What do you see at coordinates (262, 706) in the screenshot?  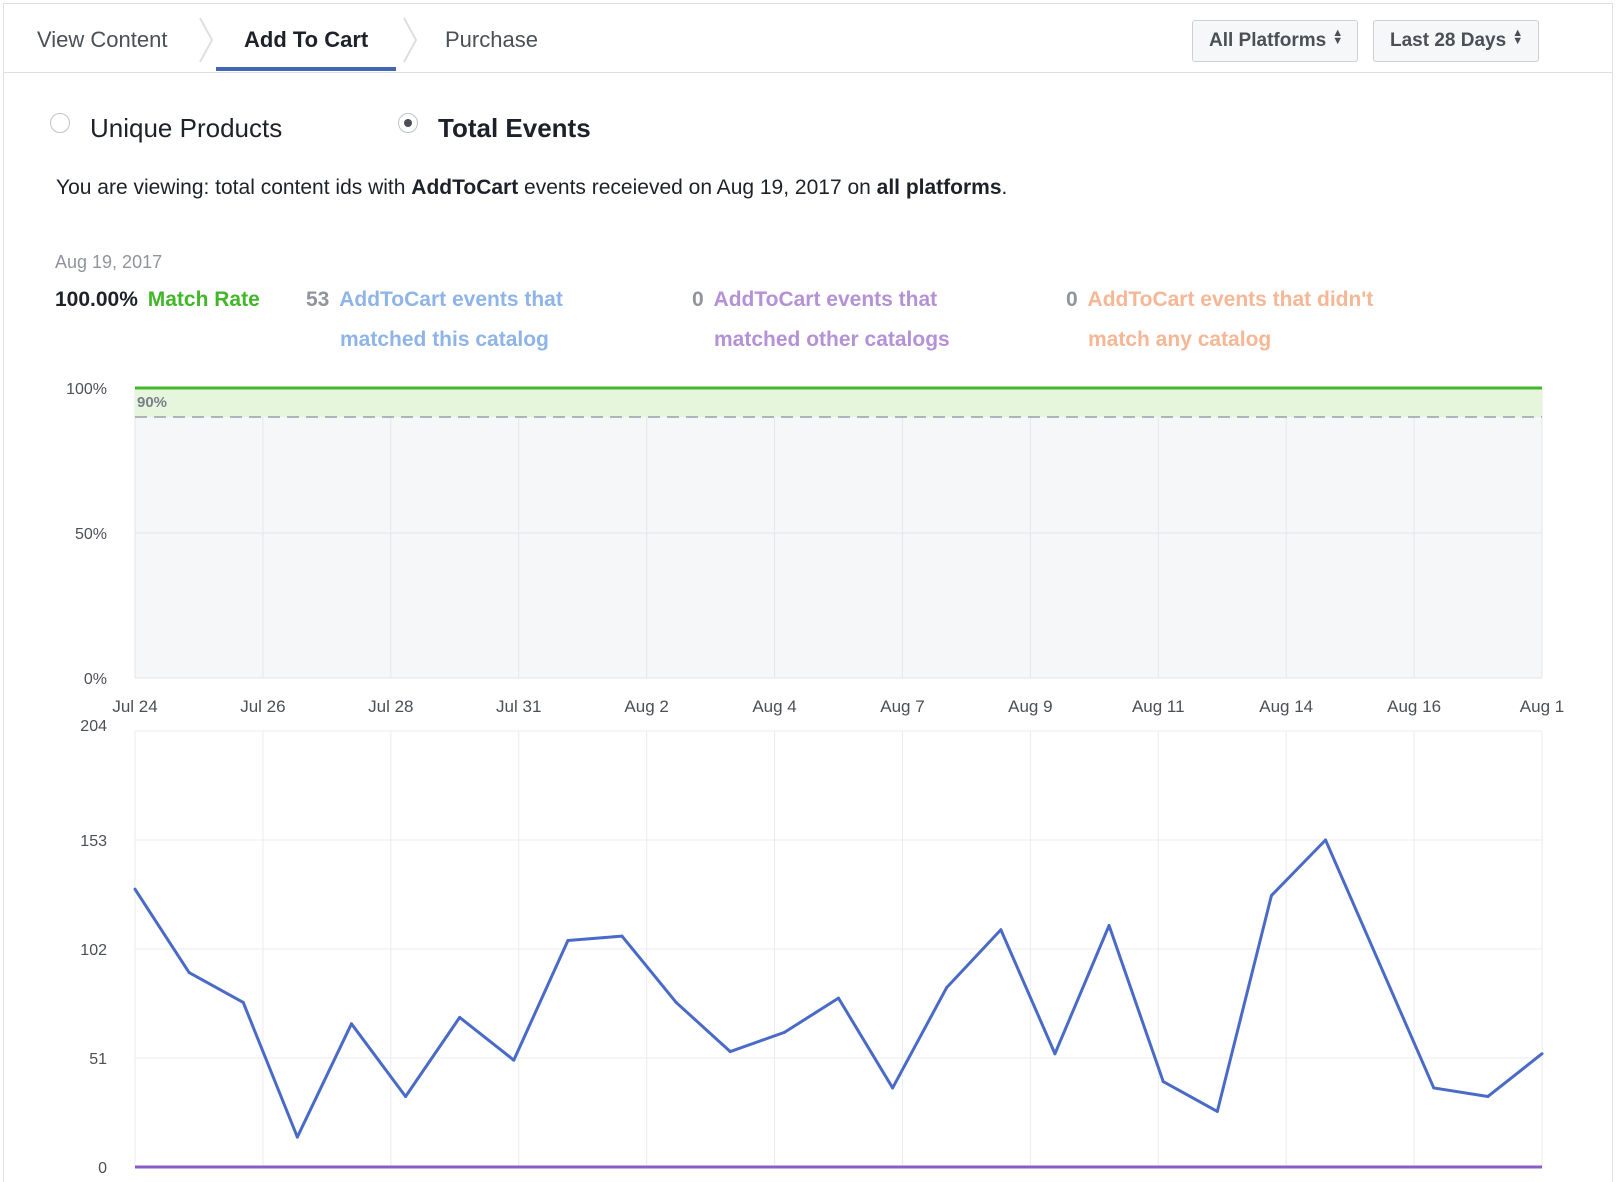 I see `x-tick-label: Jul 26` at bounding box center [262, 706].